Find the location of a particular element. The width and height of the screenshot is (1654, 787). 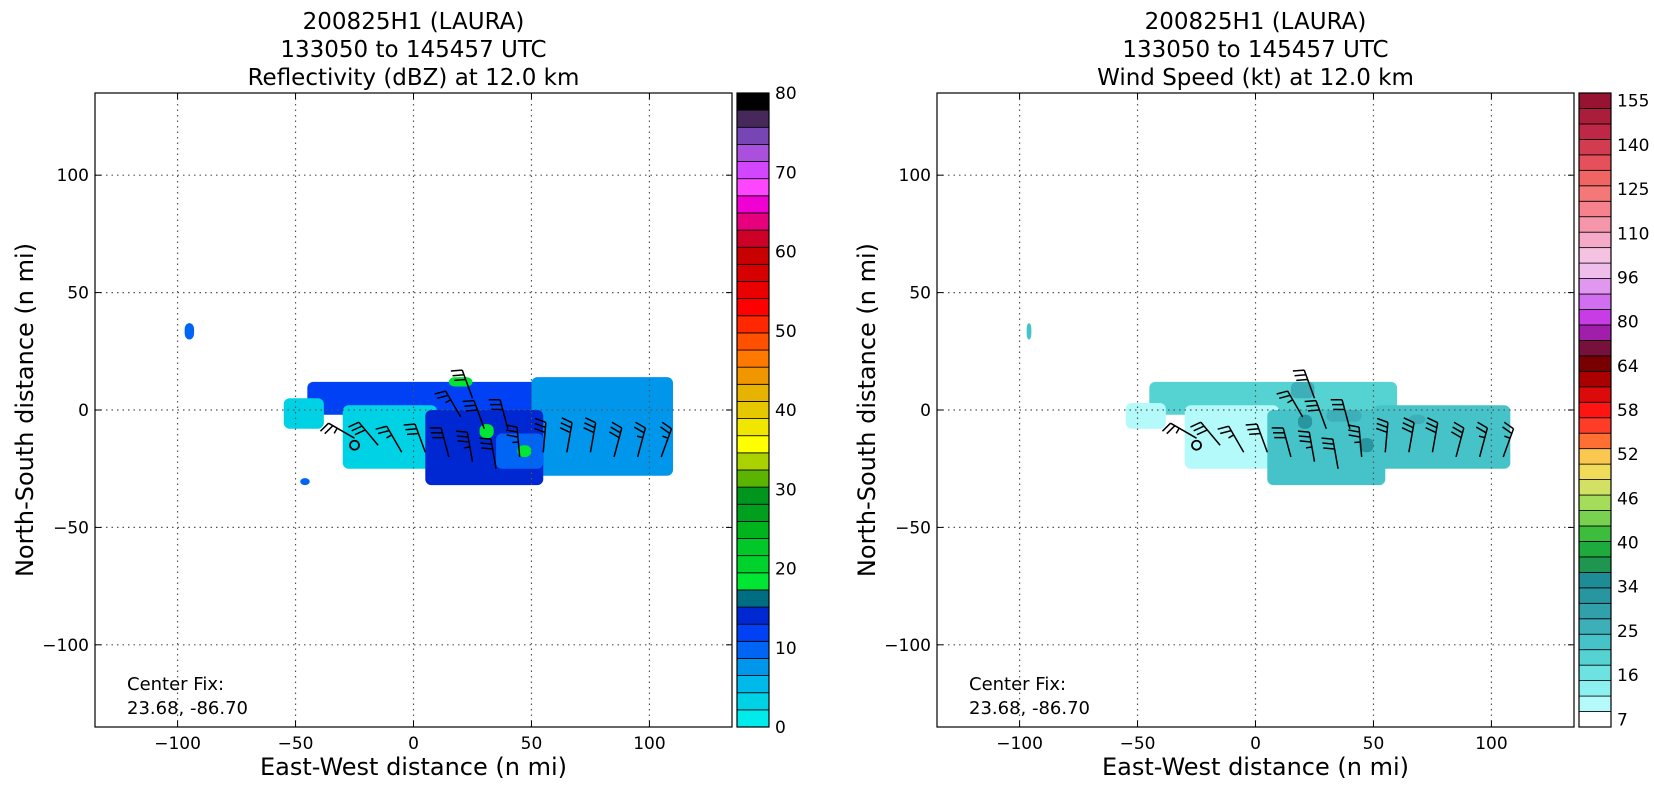

data-field is located at coordinates (1268, 404).